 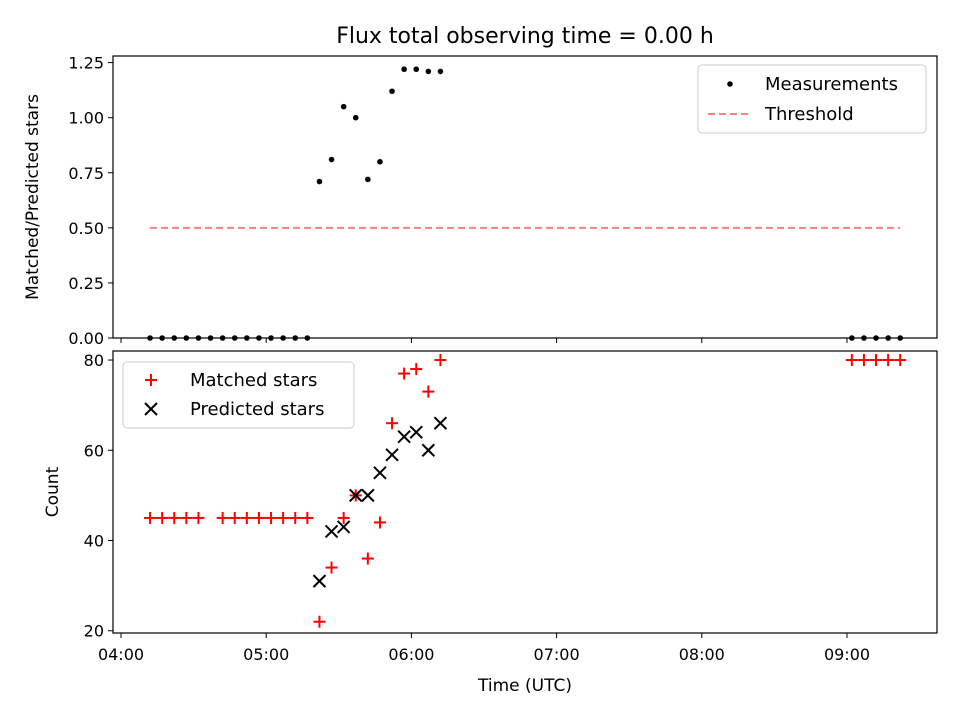 What do you see at coordinates (86, 63) in the screenshot?
I see `y-tick-label: 1.25` at bounding box center [86, 63].